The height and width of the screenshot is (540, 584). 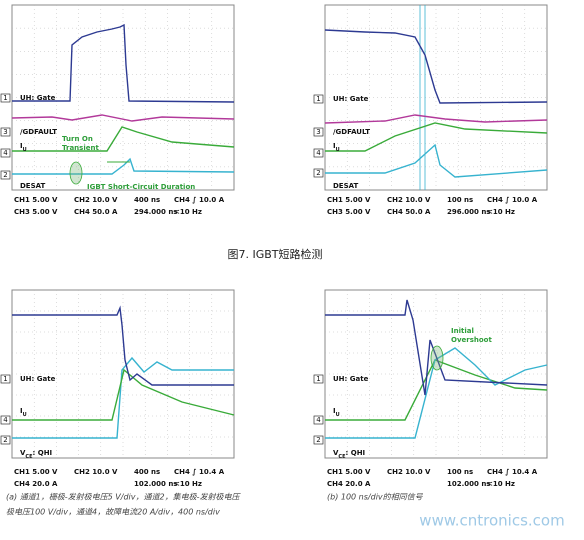 What do you see at coordinates (462, 331) in the screenshot?
I see `annotation: Initial` at bounding box center [462, 331].